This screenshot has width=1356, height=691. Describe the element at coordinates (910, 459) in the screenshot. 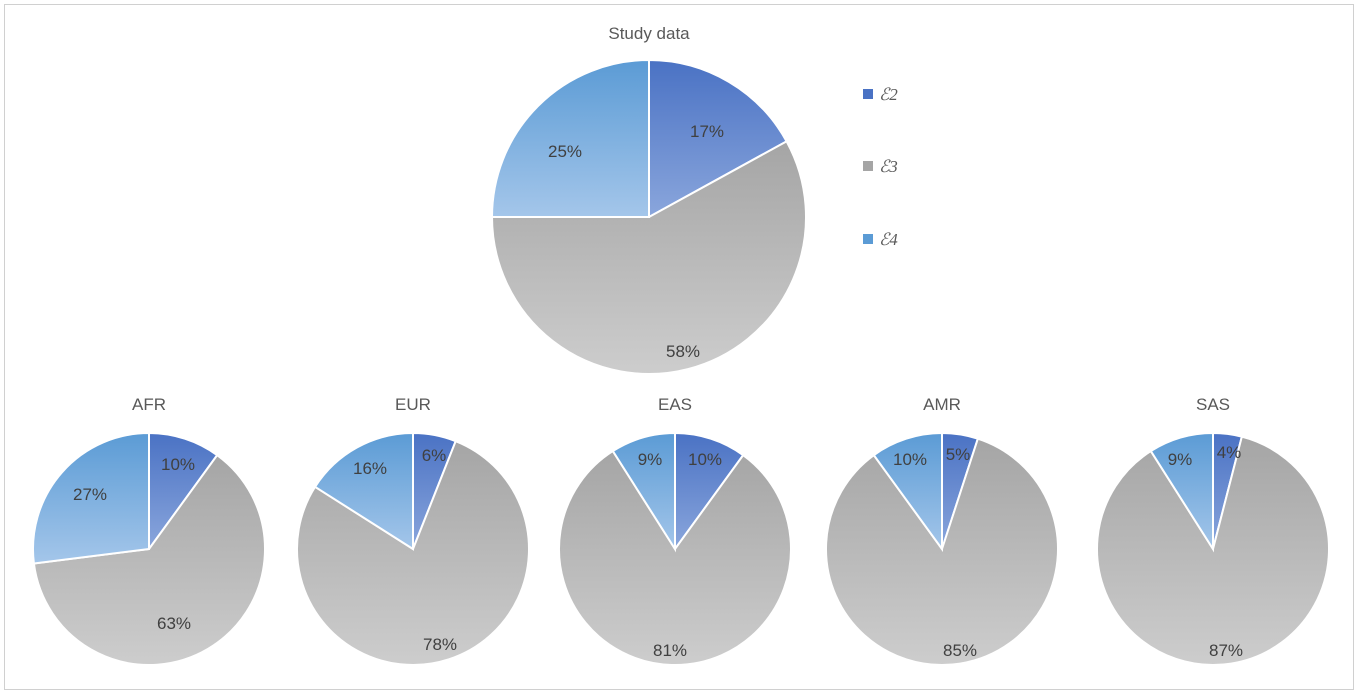

I see `slice-label-e4: 10%` at that location.